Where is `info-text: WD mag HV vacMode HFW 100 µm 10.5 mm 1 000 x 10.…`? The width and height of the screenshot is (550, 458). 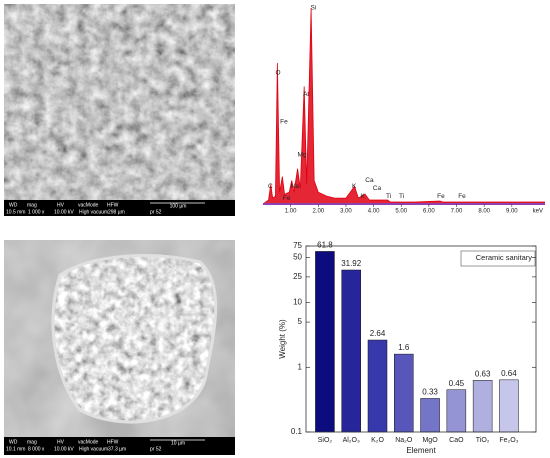
info-text: WD mag HV vacMode HFW 100 µm 10.5 mm 1 000 x 10.… is located at coordinates (105, 208).